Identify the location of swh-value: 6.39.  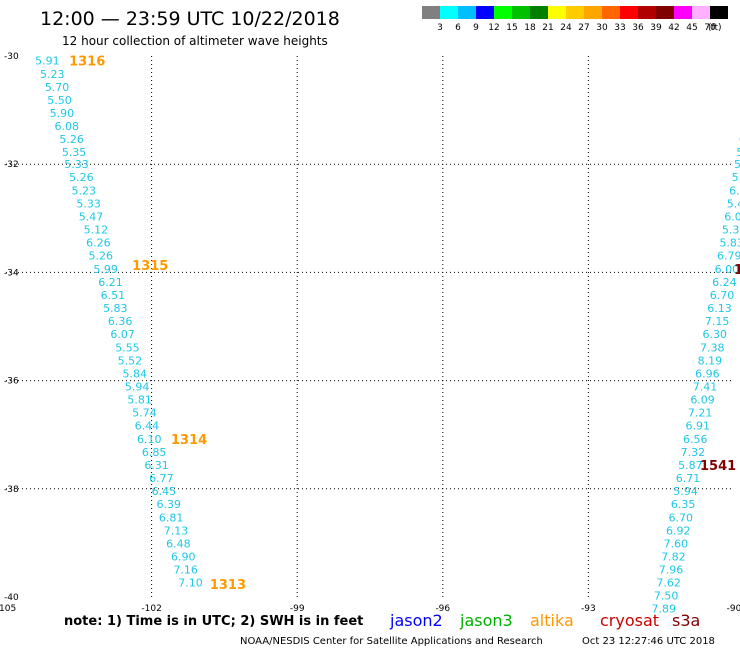
(168, 504).